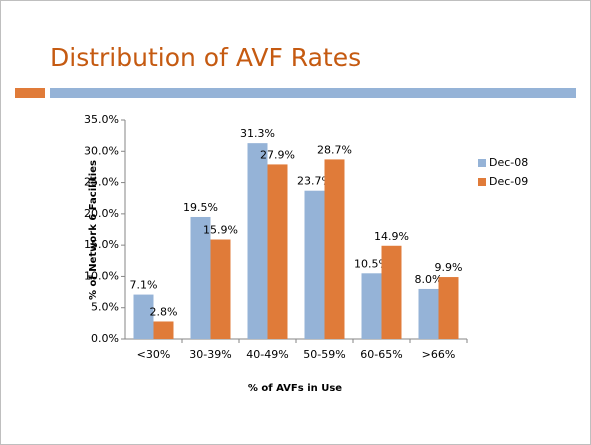 The image size is (591, 445). Describe the element at coordinates (371, 263) in the screenshot. I see `value-label: 10.5%` at that location.